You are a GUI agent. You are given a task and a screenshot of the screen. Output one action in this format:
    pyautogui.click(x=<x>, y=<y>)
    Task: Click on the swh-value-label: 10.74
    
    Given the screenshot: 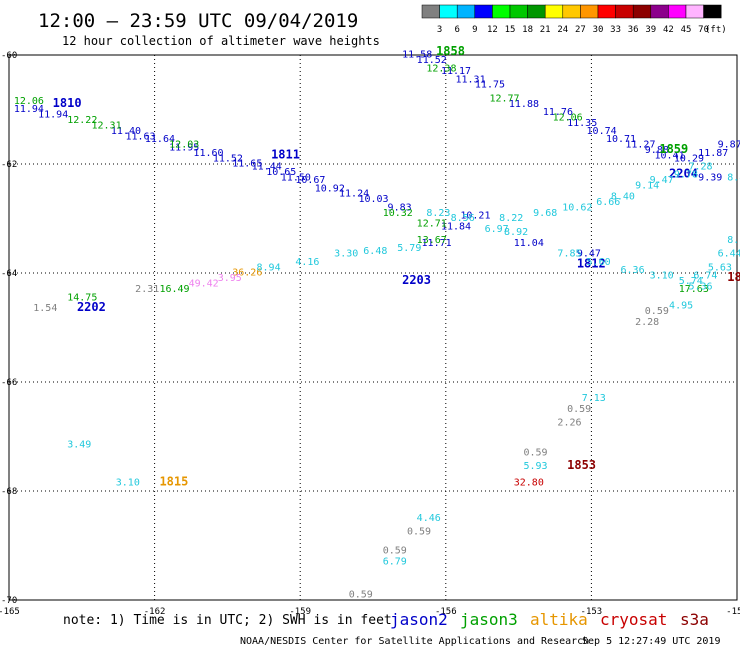 What is the action you would take?
    pyautogui.click(x=602, y=131)
    